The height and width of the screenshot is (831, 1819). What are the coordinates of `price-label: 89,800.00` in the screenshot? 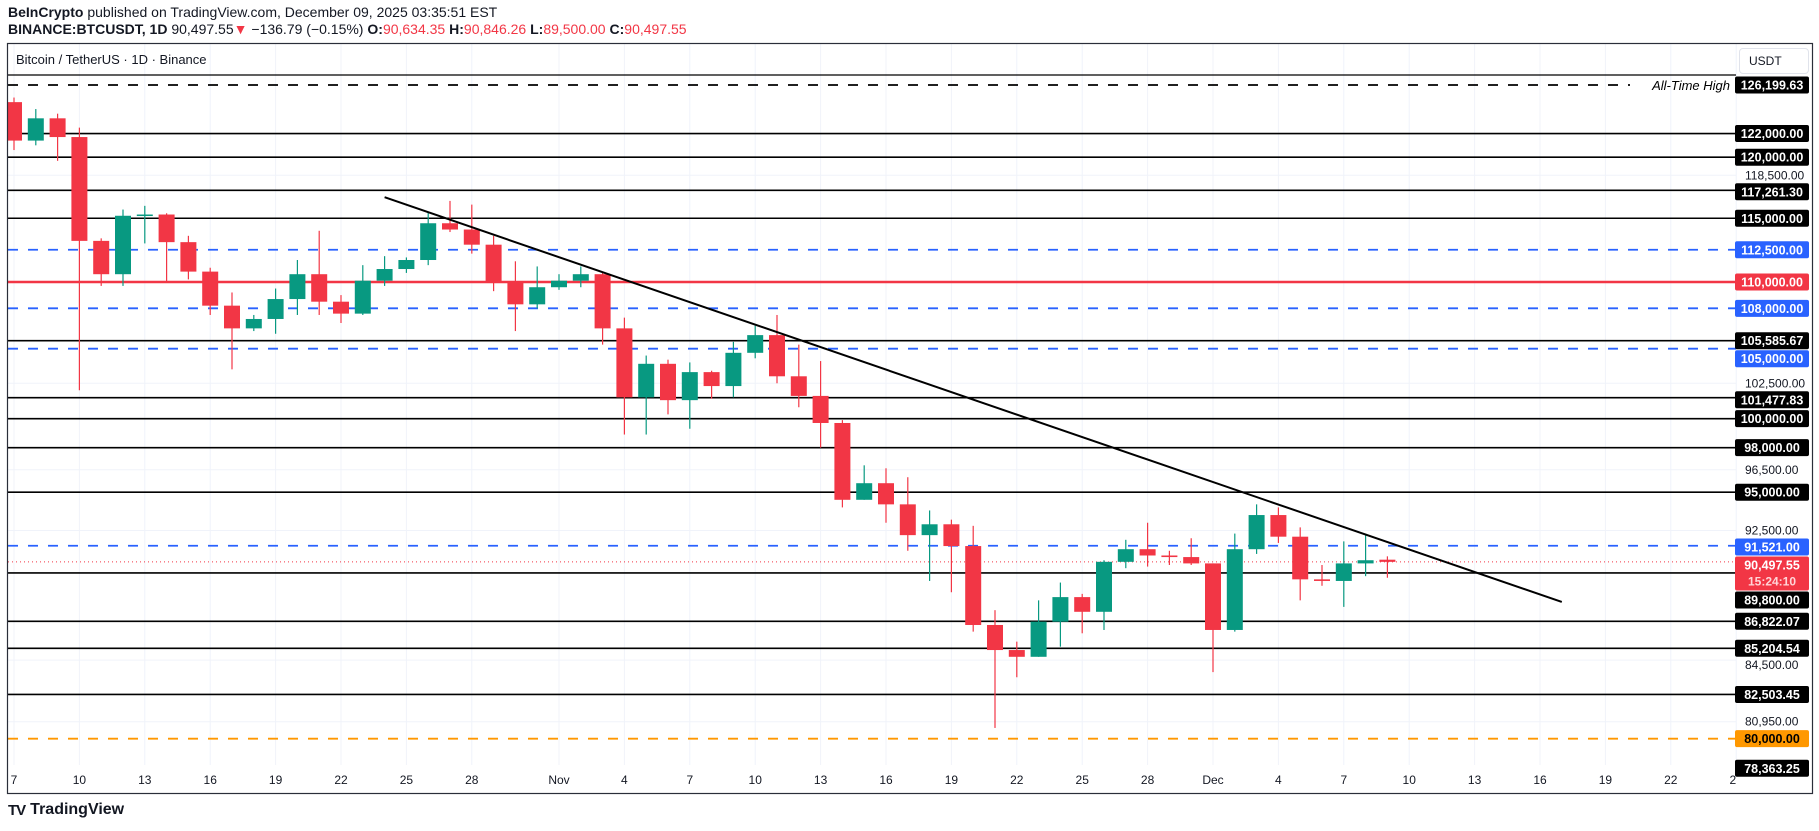 It's located at (1772, 600).